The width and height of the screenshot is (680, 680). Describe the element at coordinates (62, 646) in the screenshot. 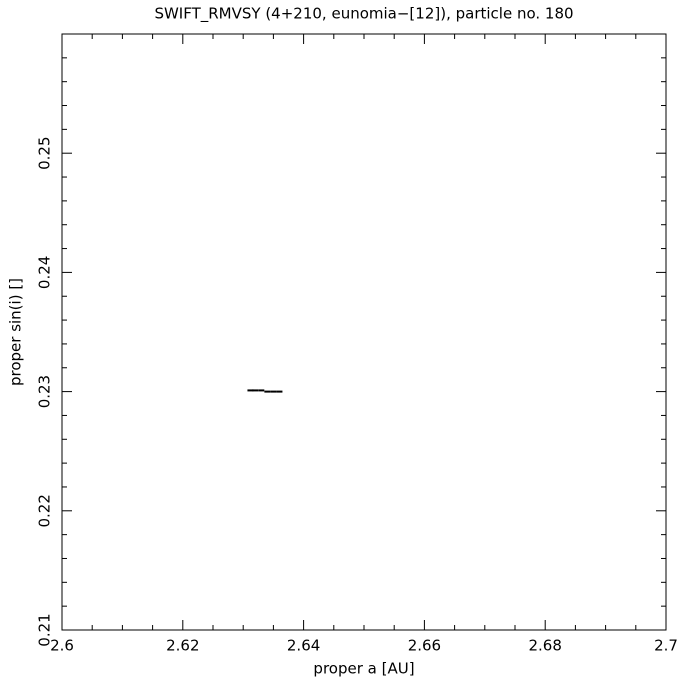

I see `x-tick-label: 2.6` at that location.